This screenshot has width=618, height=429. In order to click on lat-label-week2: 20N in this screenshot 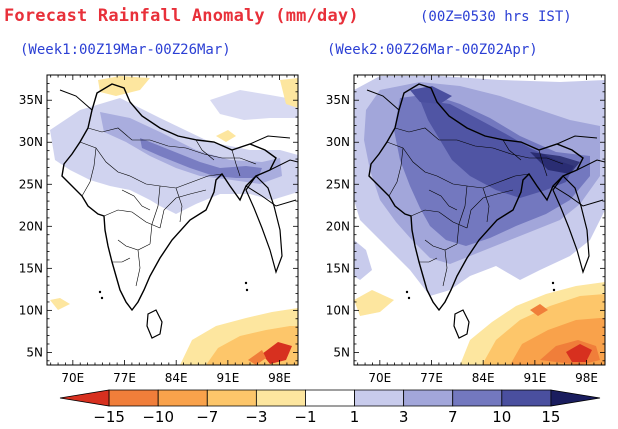, I will do `click(338, 226)`.